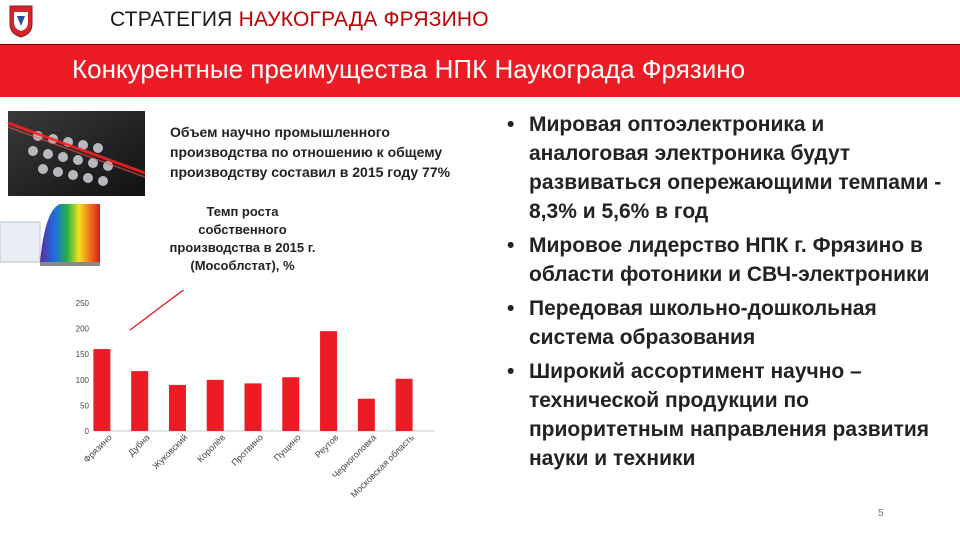  What do you see at coordinates (83, 380) in the screenshot?
I see `y-tick-label: 100` at bounding box center [83, 380].